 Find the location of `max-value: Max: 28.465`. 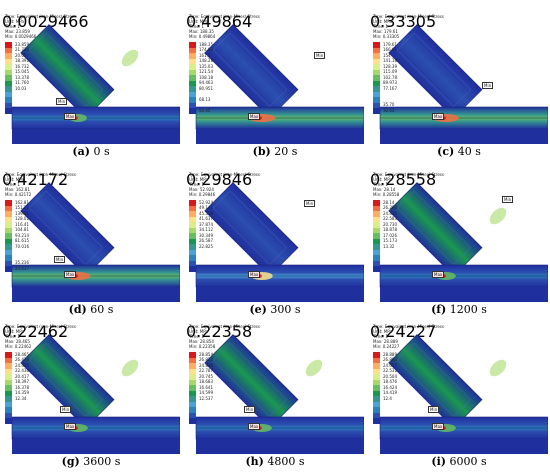

max-value: Max: 28.465 is located at coordinates (17, 341).